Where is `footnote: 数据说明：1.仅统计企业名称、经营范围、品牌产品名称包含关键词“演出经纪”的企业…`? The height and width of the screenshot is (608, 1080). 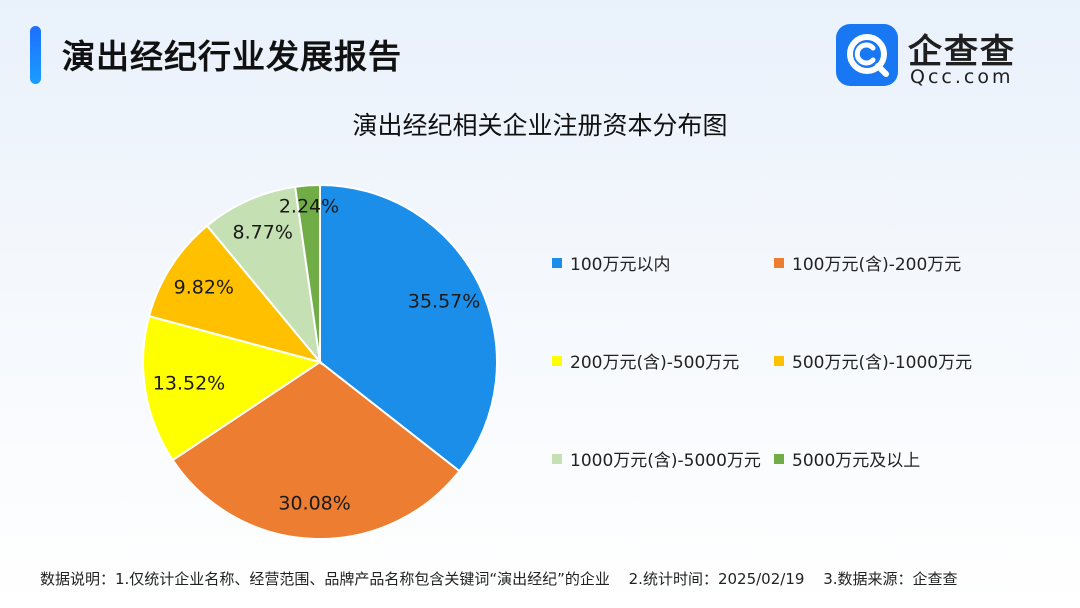 footnote: 数据说明：1.仅统计企业名称、经营范围、品牌产品名称包含关键词“演出经纪”的企业… is located at coordinates (506, 578).